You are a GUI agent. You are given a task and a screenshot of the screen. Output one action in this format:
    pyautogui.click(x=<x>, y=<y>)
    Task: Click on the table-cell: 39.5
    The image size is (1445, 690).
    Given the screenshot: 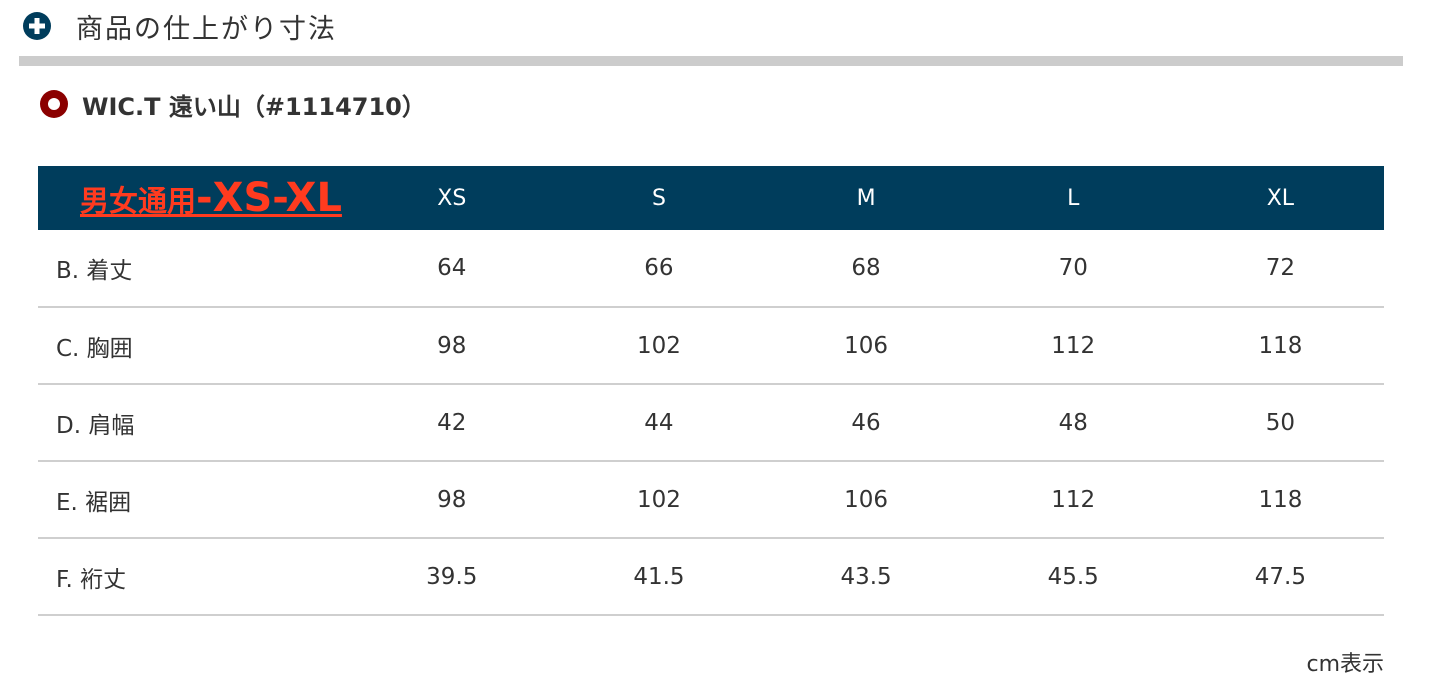 What is the action you would take?
    pyautogui.click(x=452, y=576)
    